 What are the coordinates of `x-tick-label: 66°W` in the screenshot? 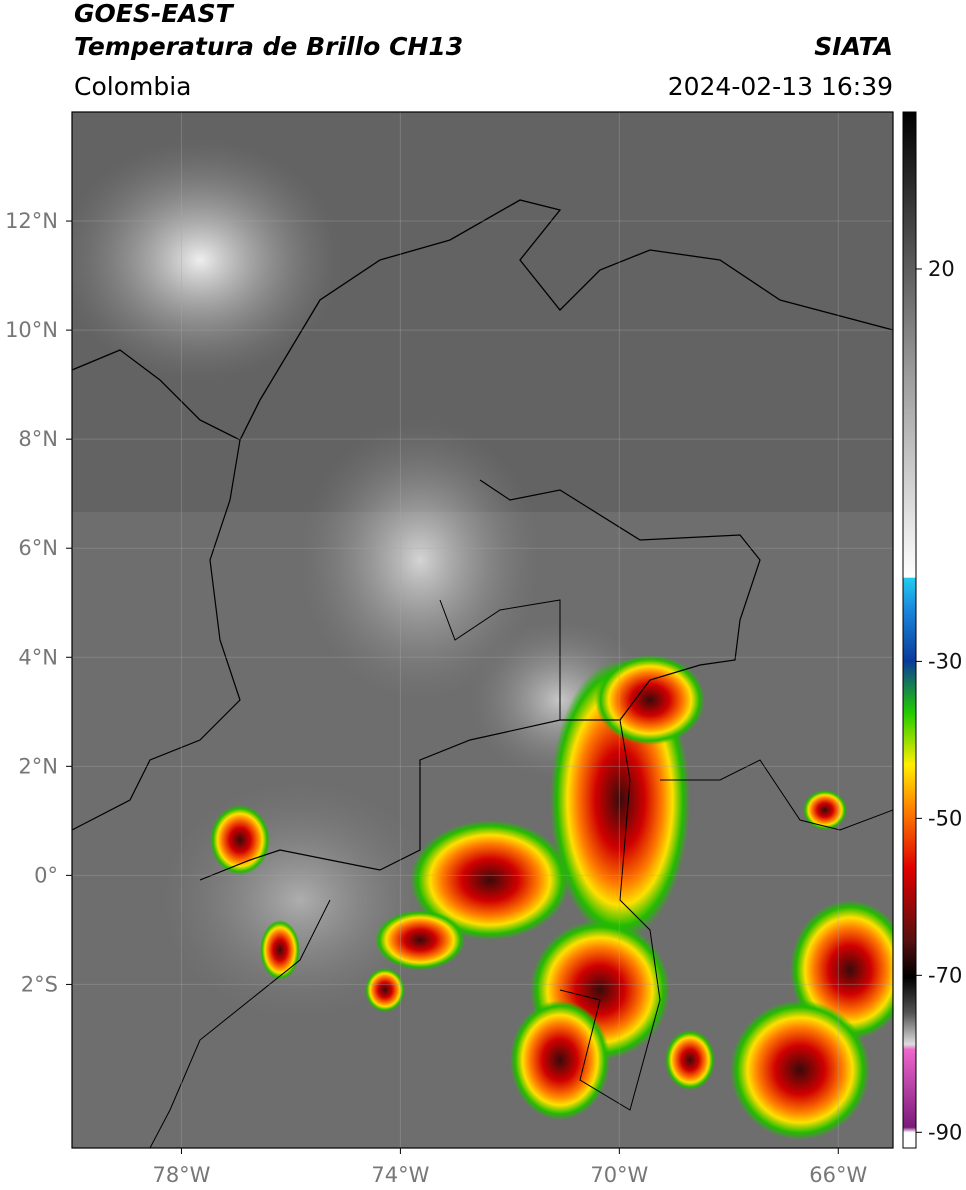 It's located at (838, 1175).